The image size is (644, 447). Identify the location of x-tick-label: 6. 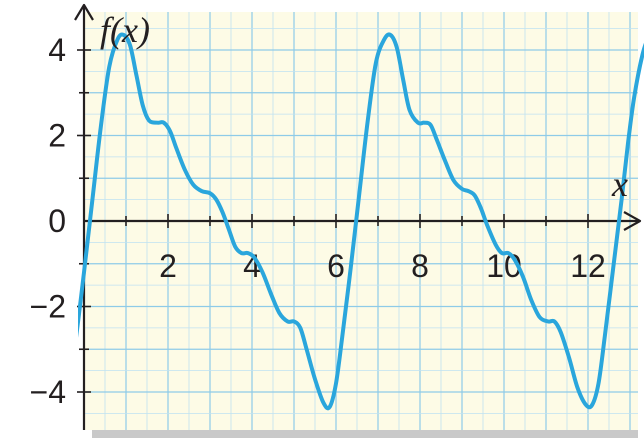
(336, 266).